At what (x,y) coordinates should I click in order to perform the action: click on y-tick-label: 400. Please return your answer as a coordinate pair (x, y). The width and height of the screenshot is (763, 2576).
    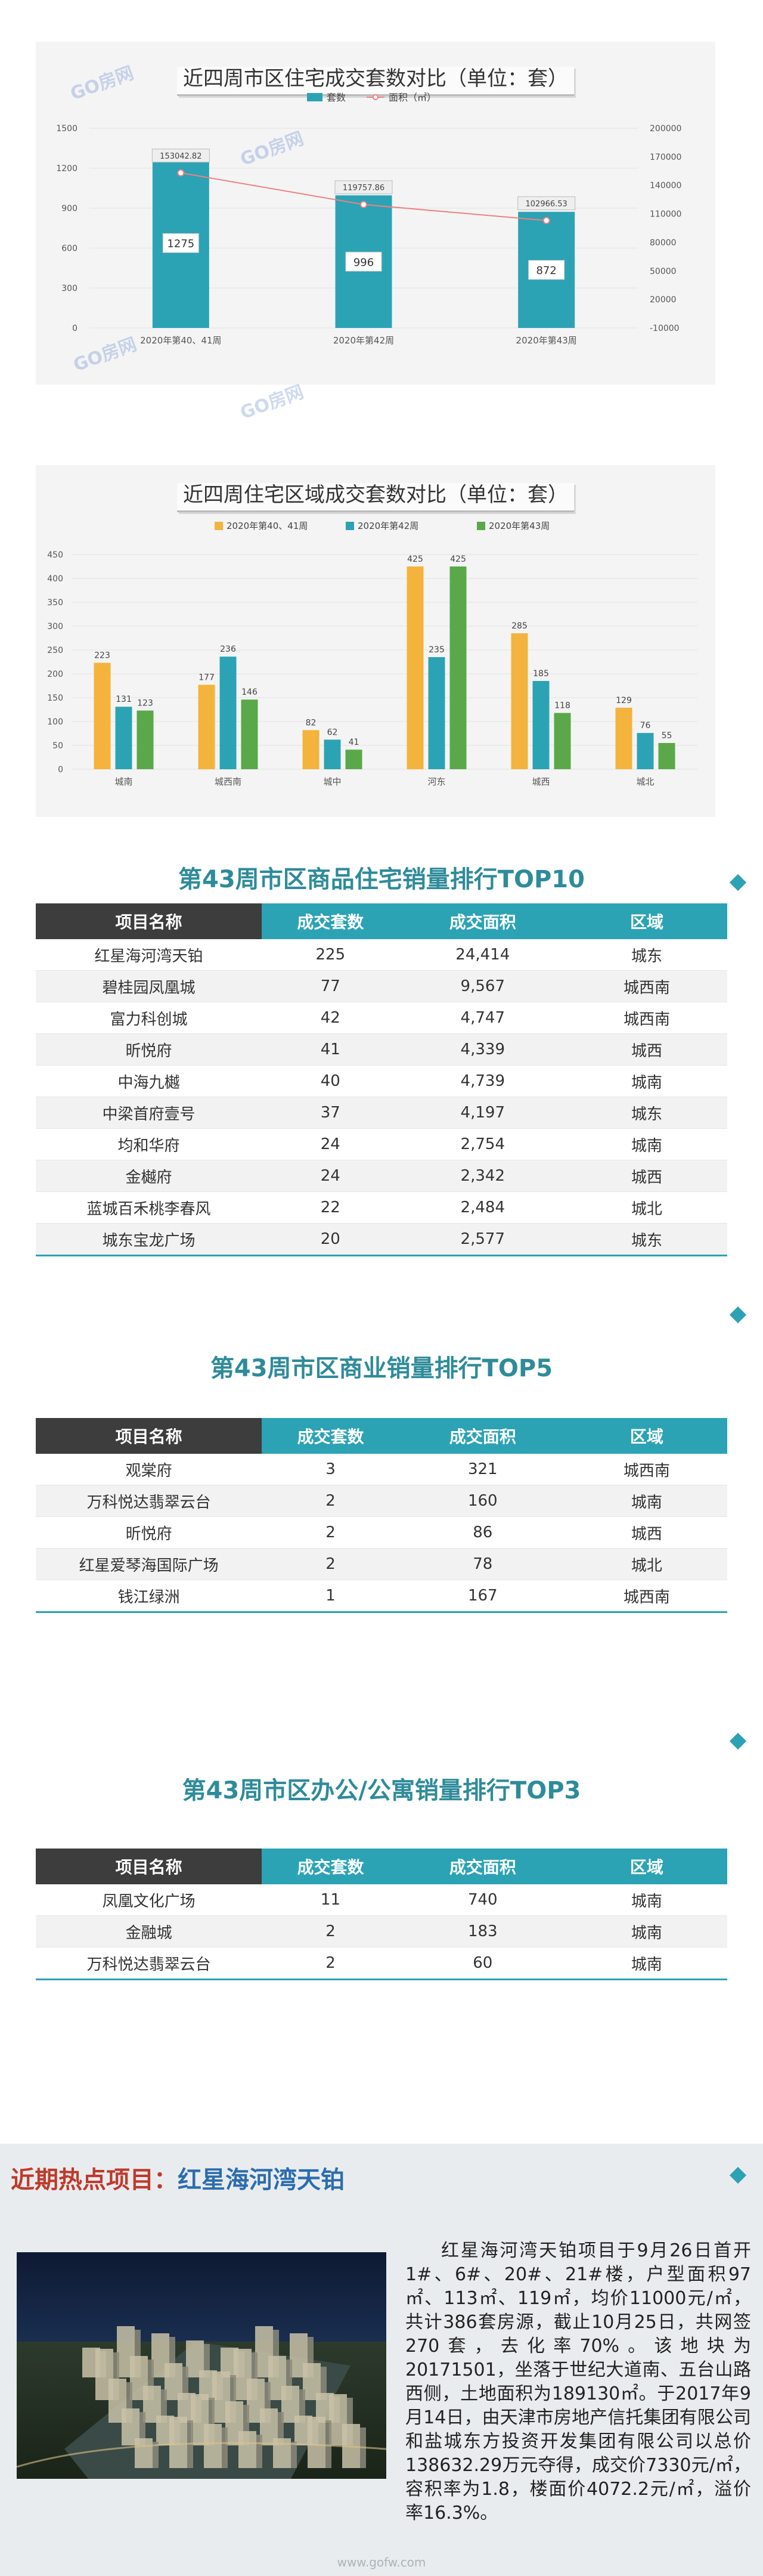
    Looking at the image, I should click on (55, 579).